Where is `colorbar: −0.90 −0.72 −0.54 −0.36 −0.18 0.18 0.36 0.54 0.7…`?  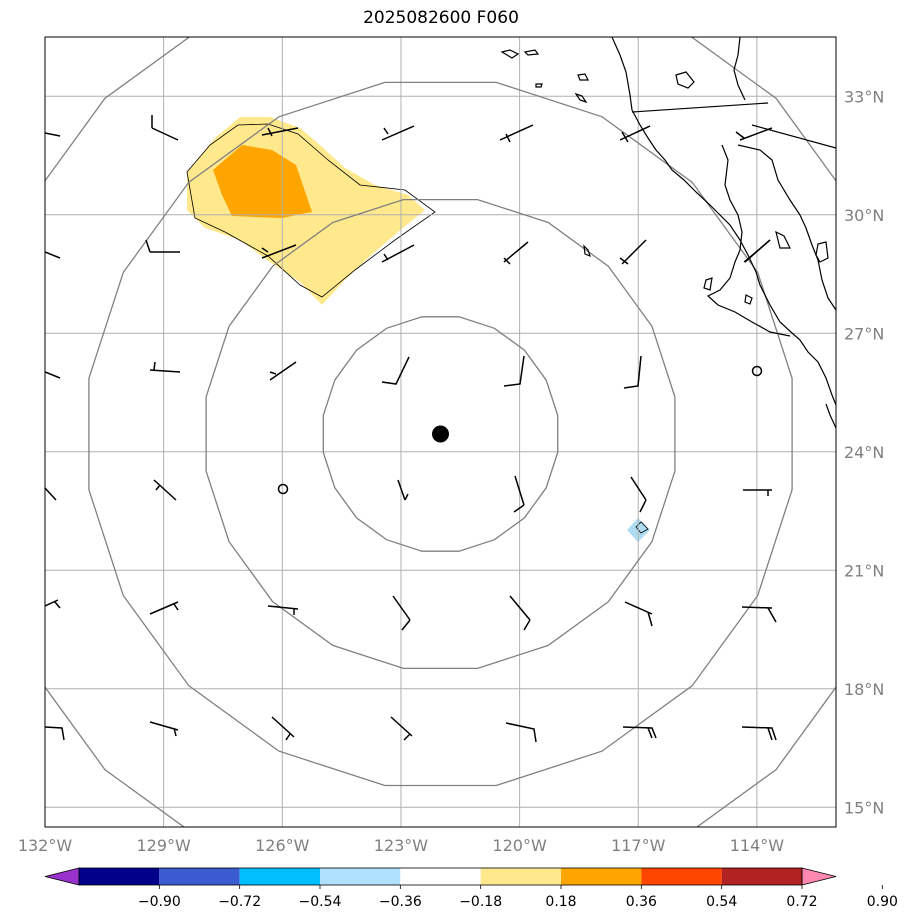 colorbar: −0.90 −0.72 −0.54 −0.36 −0.18 0.18 0.36 0.54 0.7… is located at coordinates (471, 888).